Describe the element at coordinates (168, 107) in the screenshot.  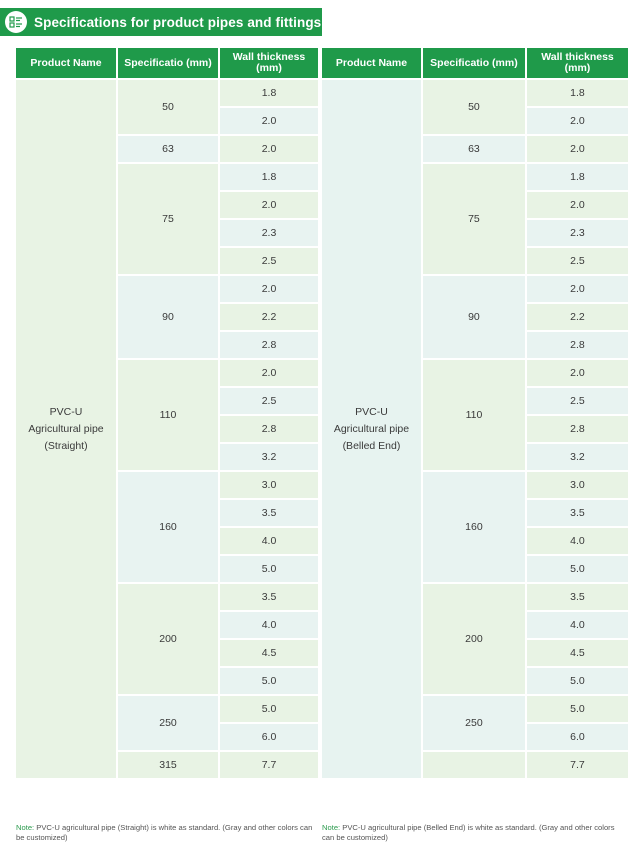
I see `spec-cell: 50` at that location.